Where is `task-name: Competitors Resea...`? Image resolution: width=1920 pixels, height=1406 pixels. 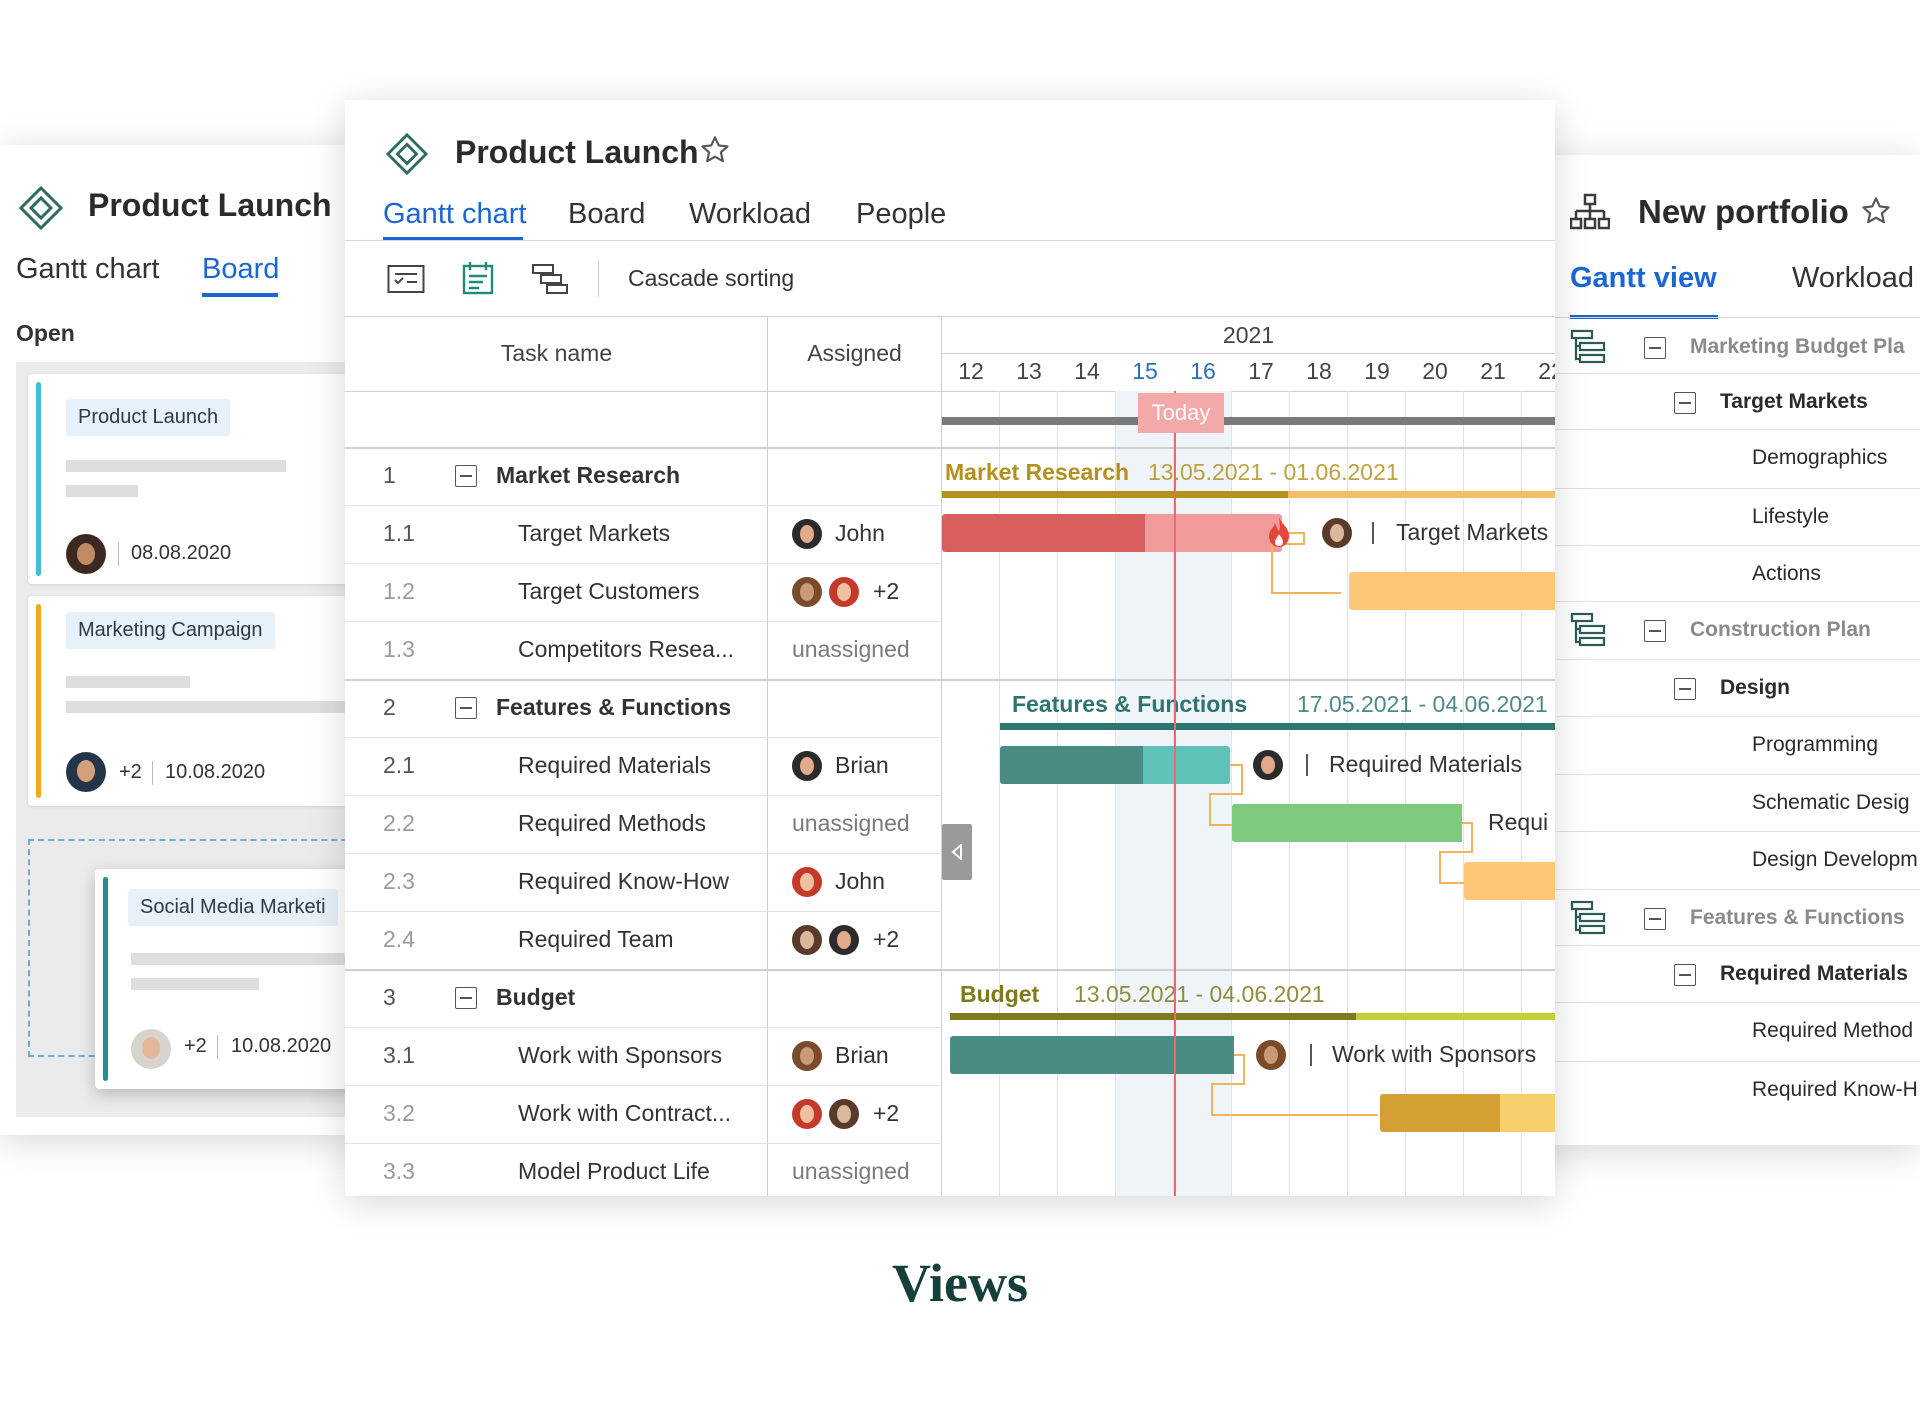 task-name: Competitors Resea... is located at coordinates (626, 649).